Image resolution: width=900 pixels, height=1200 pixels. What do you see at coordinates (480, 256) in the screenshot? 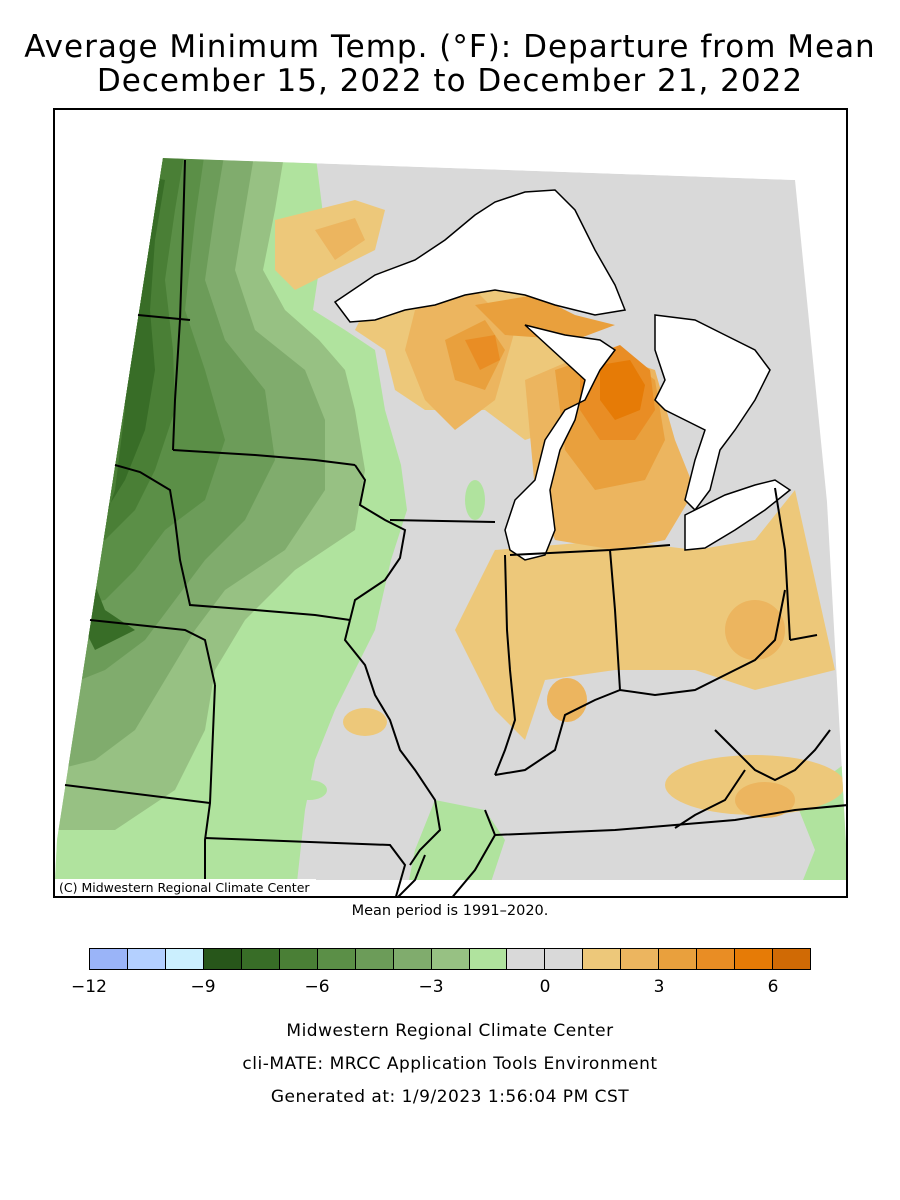
I see `lake-superior` at bounding box center [480, 256].